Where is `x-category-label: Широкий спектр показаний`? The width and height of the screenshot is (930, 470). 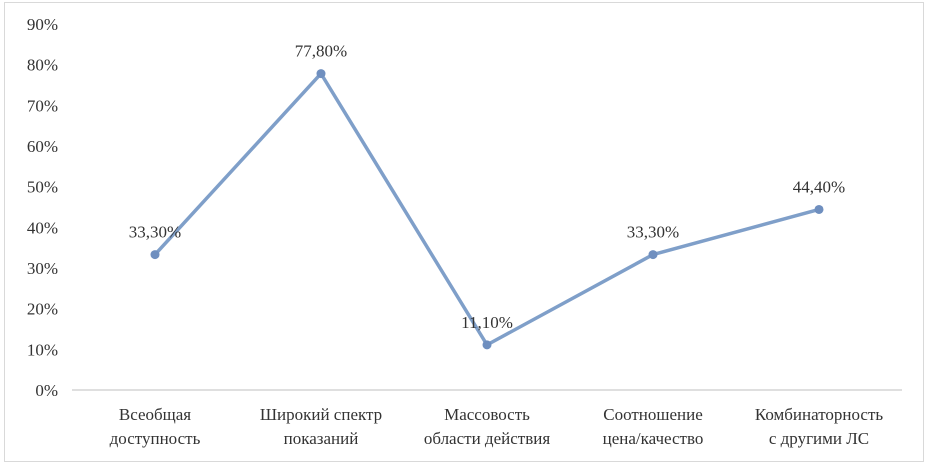 x-category-label: Широкий спектр показаний is located at coordinates (321, 426).